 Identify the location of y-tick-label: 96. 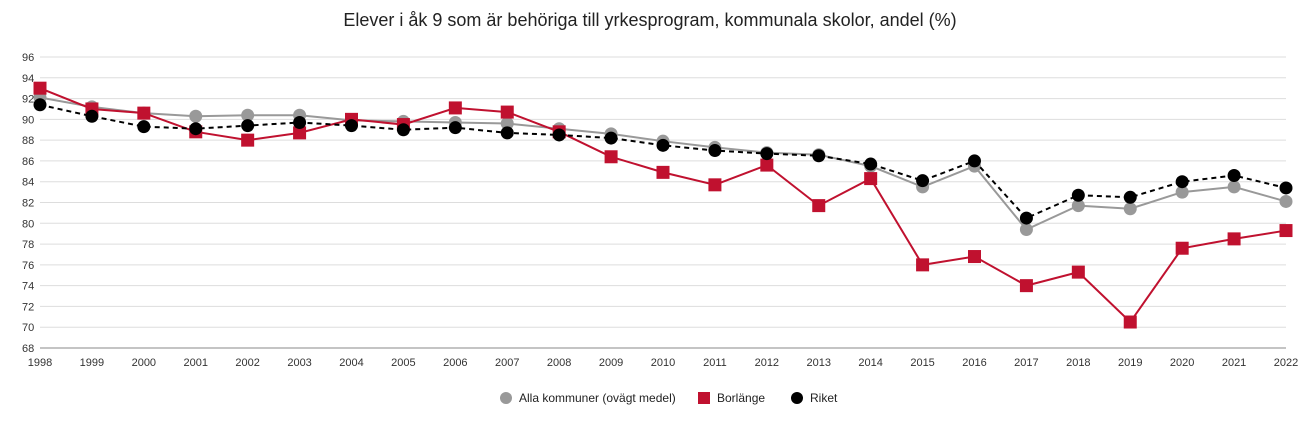
(28, 58).